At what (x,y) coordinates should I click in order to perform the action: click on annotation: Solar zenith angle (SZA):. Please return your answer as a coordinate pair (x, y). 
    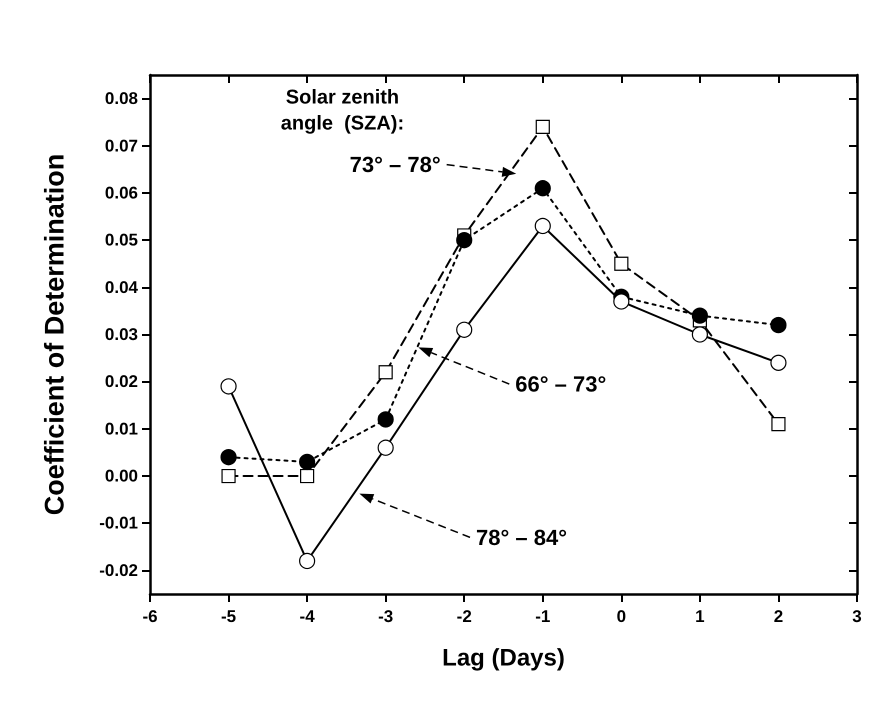
    Looking at the image, I should click on (342, 110).